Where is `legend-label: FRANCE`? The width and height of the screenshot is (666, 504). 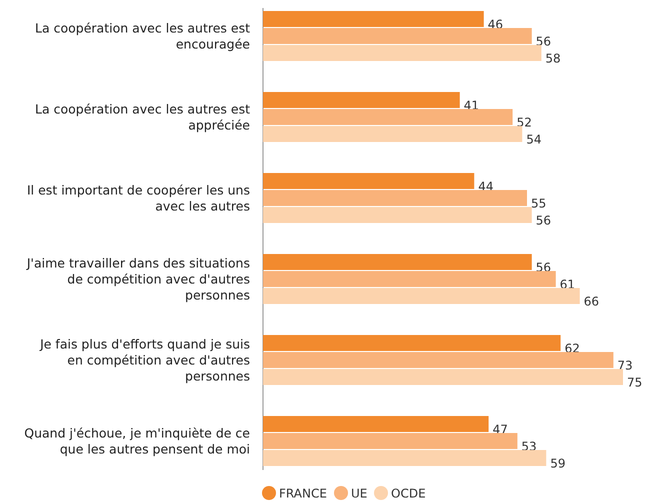 legend-label: FRANCE is located at coordinates (303, 493).